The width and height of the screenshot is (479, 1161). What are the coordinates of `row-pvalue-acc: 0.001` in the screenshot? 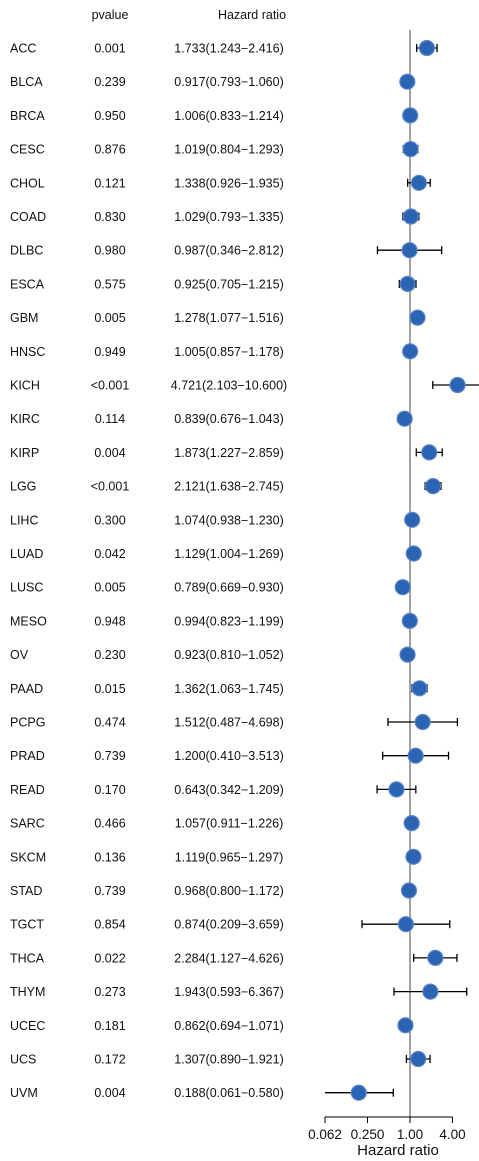 It's located at (109, 49).